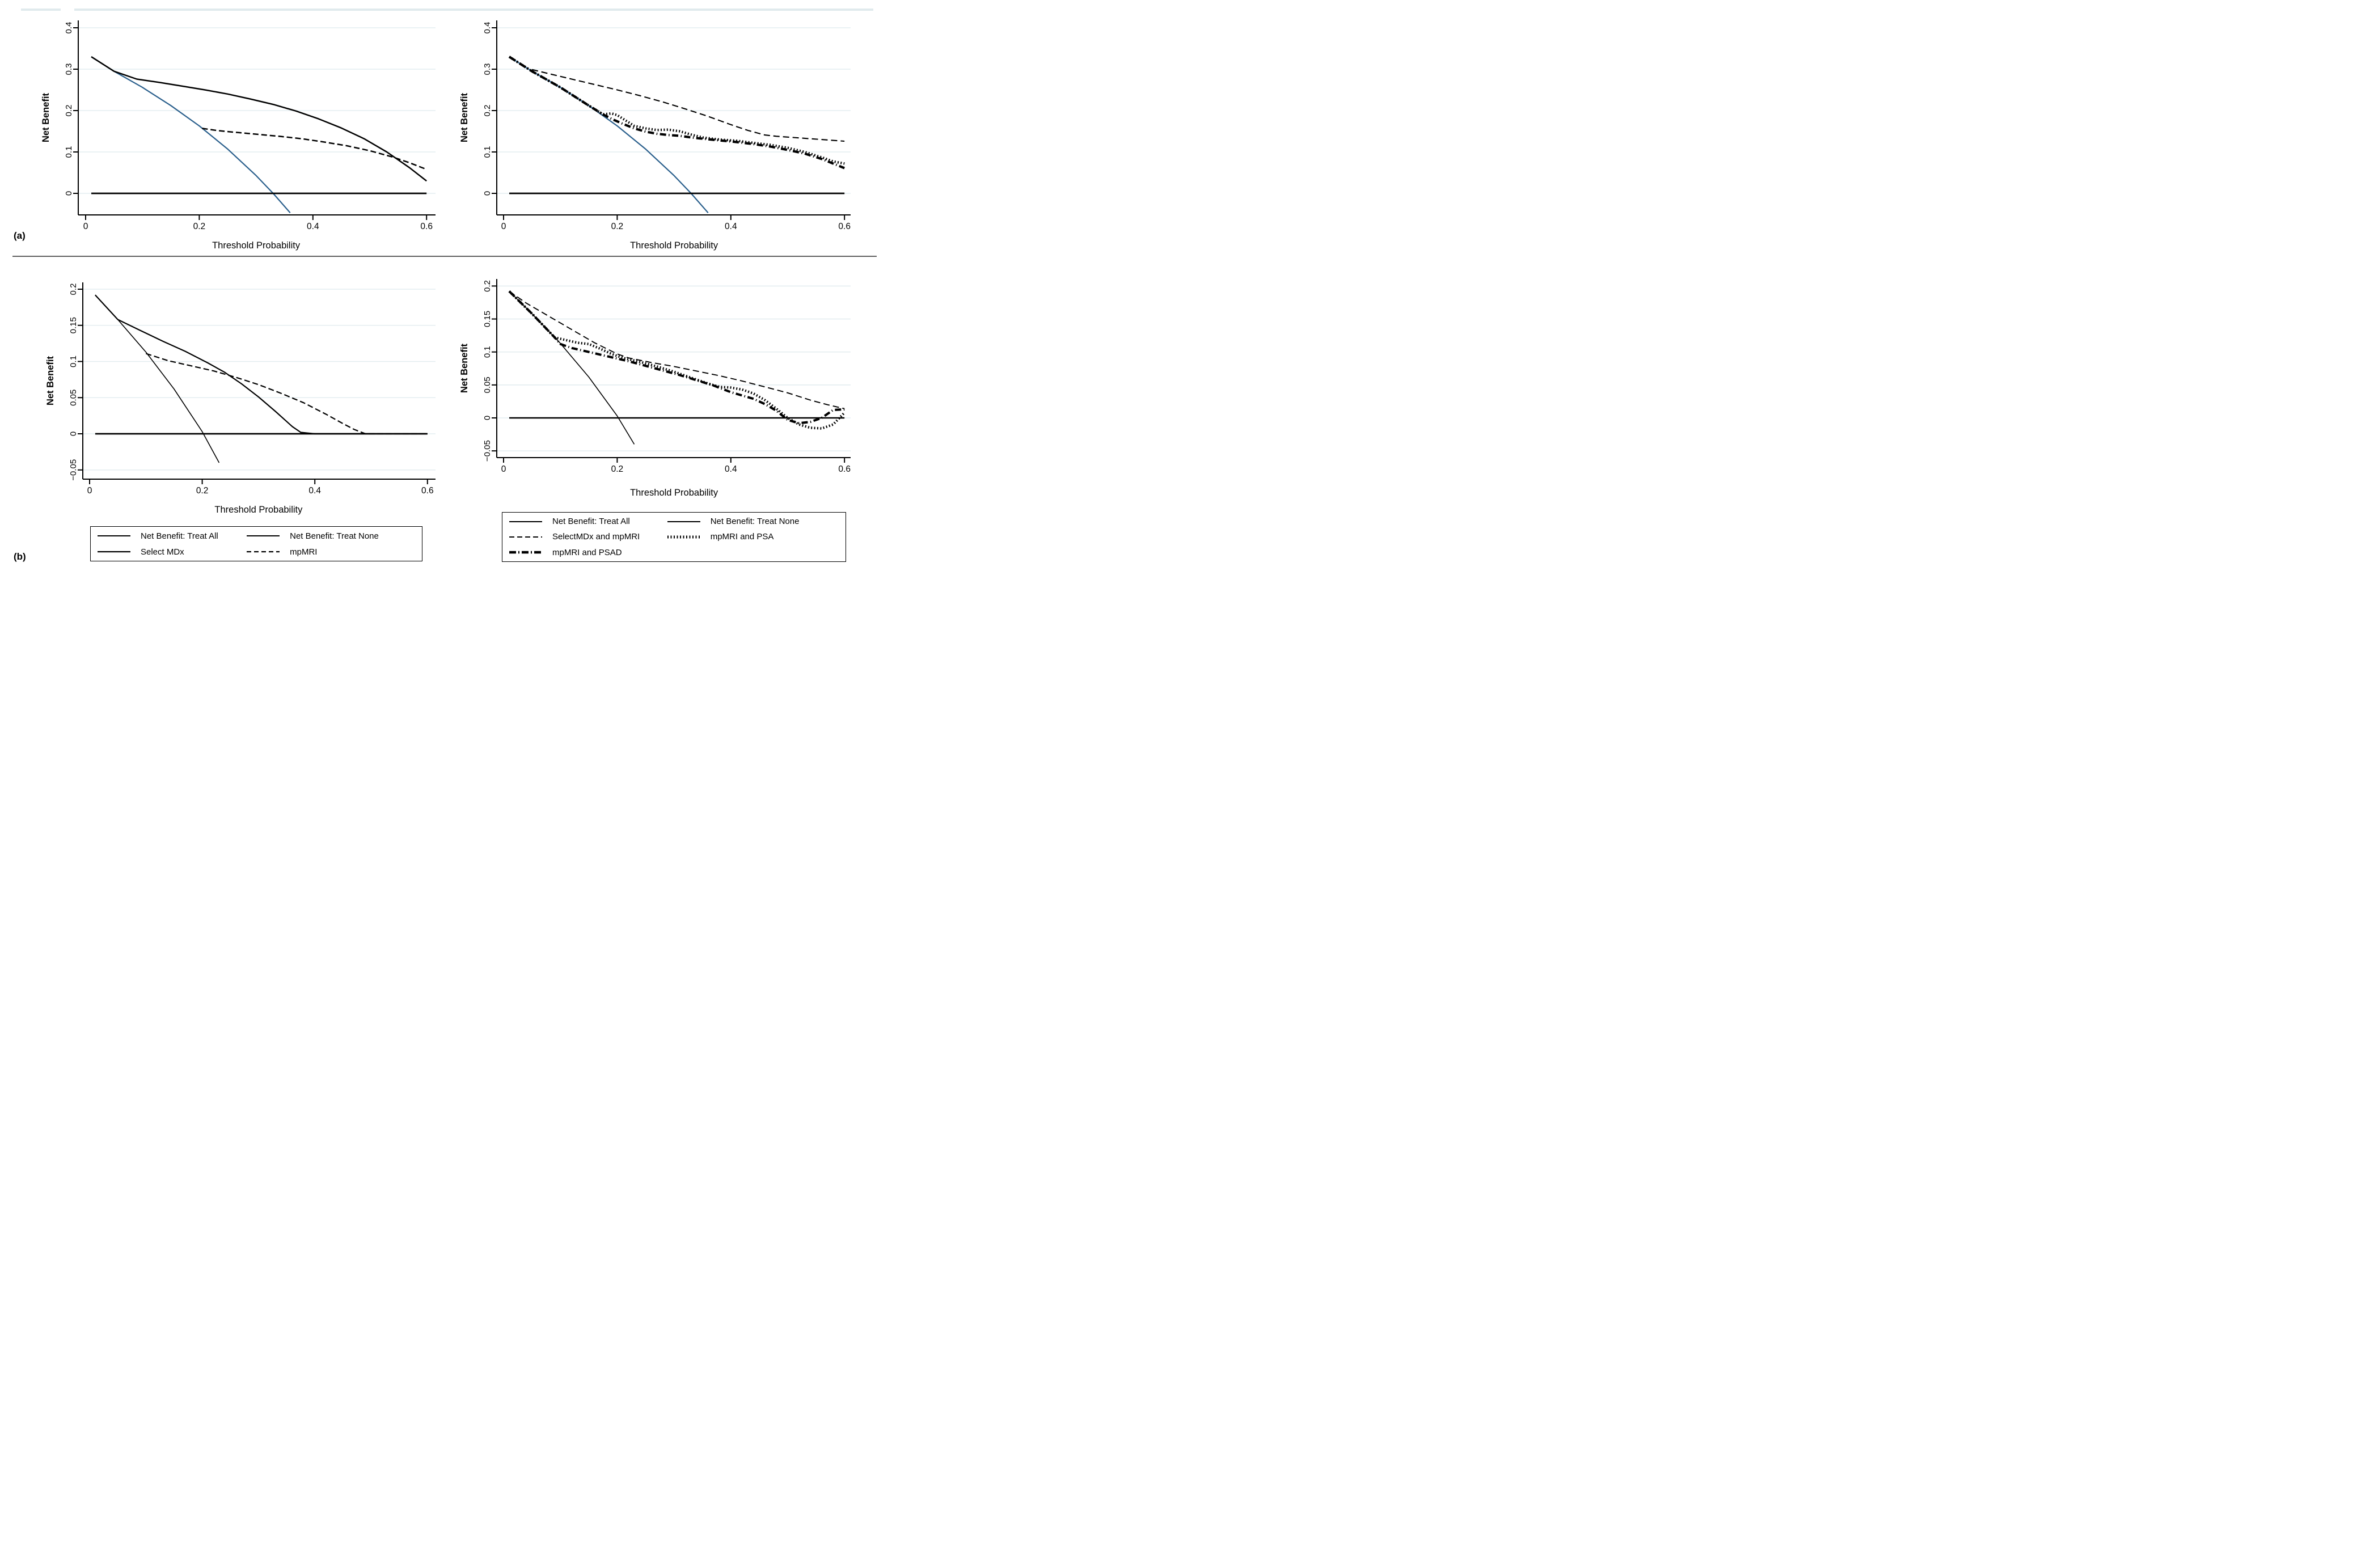 Image resolution: width=2380 pixels, height=1552 pixels. I want to click on legend-item: mpMRI, so click(330, 552).